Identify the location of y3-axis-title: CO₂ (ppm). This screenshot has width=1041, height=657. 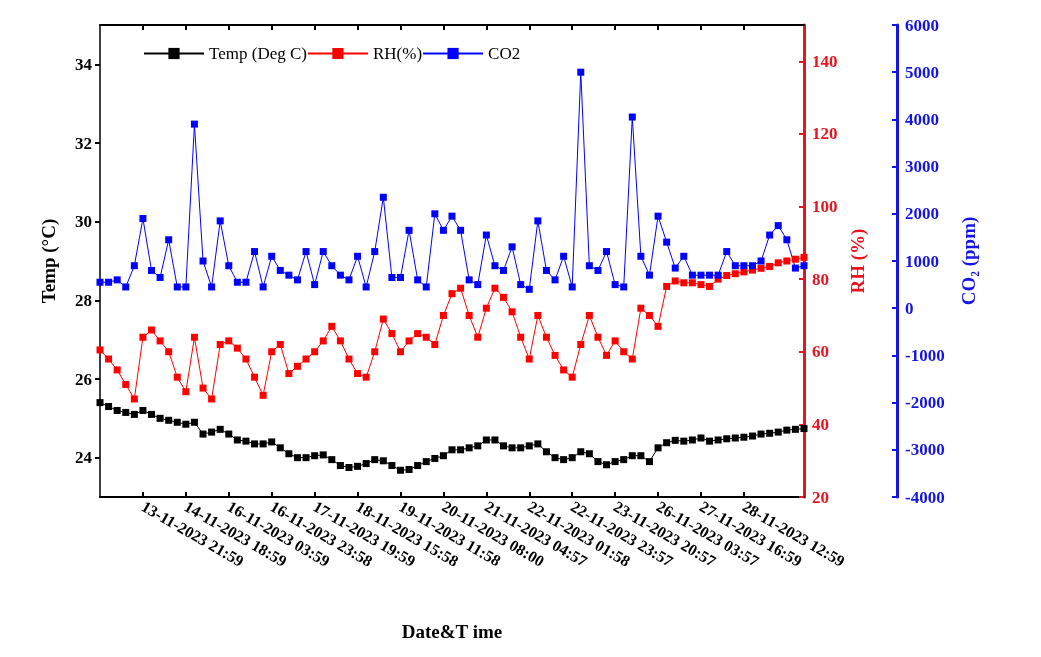
(969, 261).